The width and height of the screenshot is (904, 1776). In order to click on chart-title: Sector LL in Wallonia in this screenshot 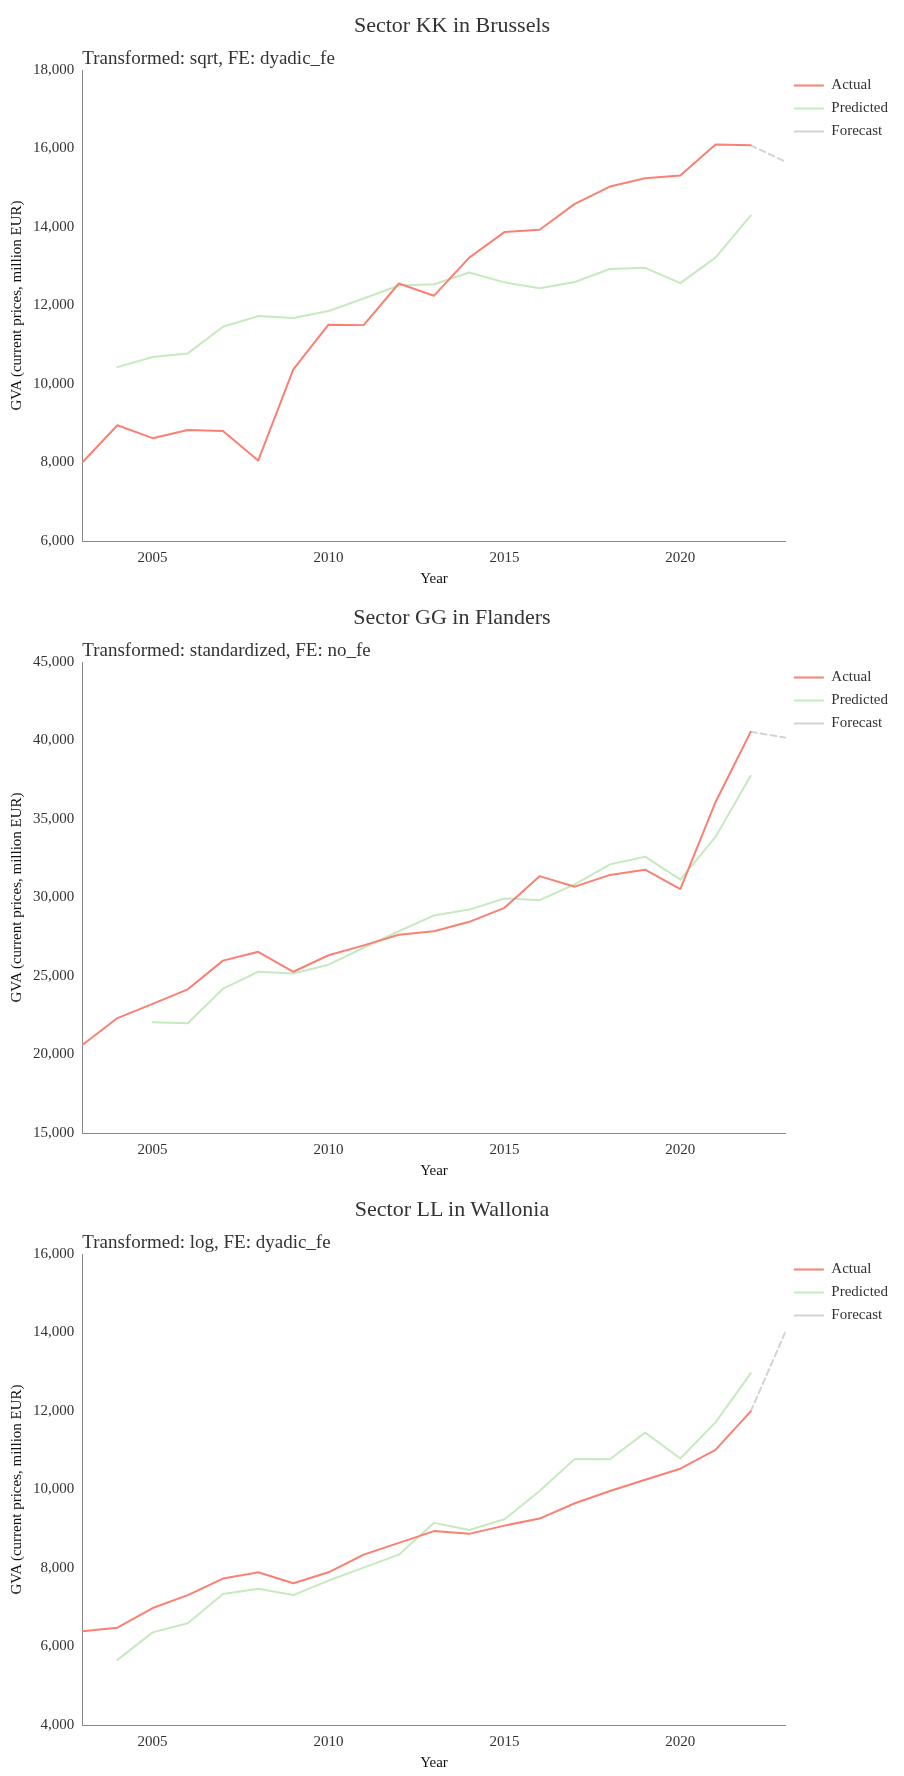, I will do `click(452, 1209)`.